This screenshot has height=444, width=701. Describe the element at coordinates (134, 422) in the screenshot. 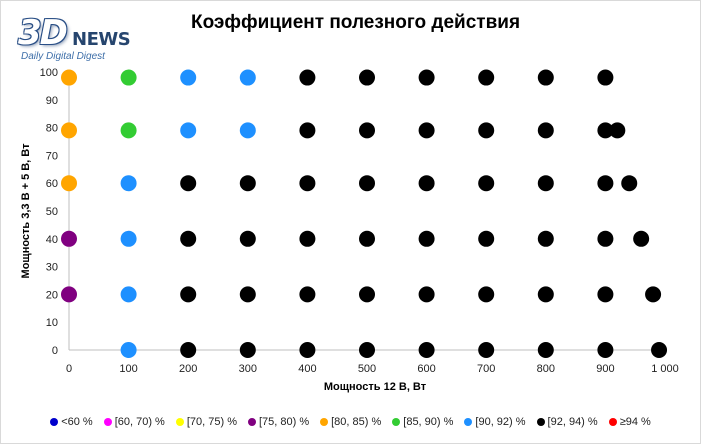

I see `legend-item: [60, 70) %` at that location.